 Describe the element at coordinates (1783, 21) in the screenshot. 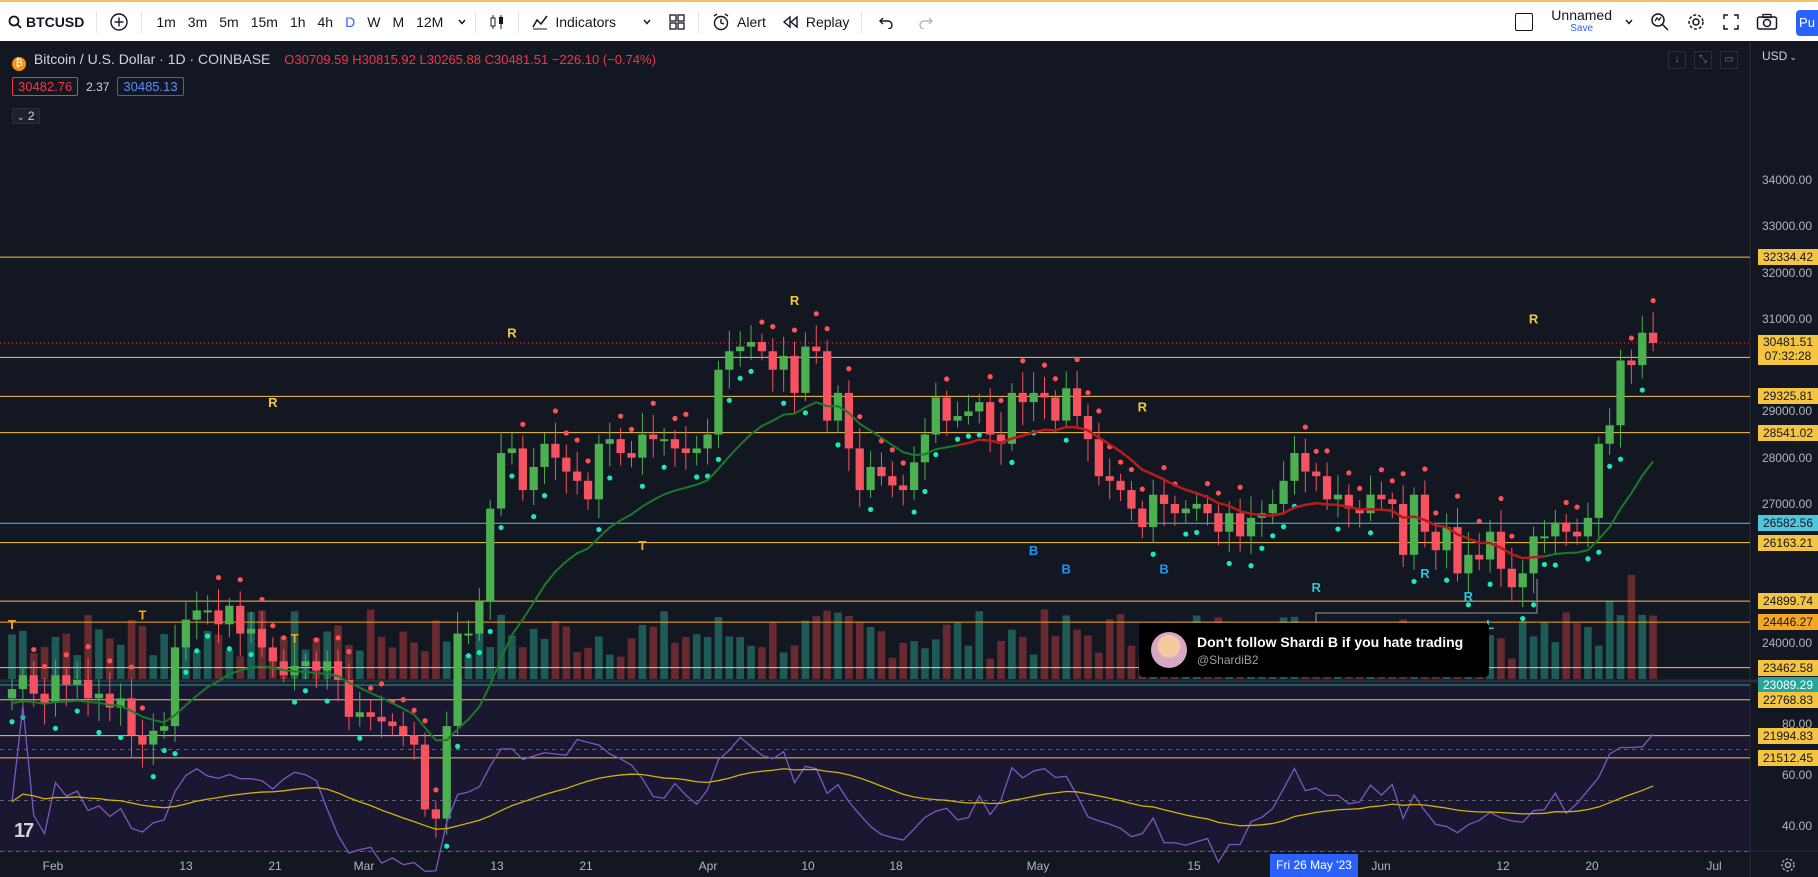

I see `snapshot-button` at that location.